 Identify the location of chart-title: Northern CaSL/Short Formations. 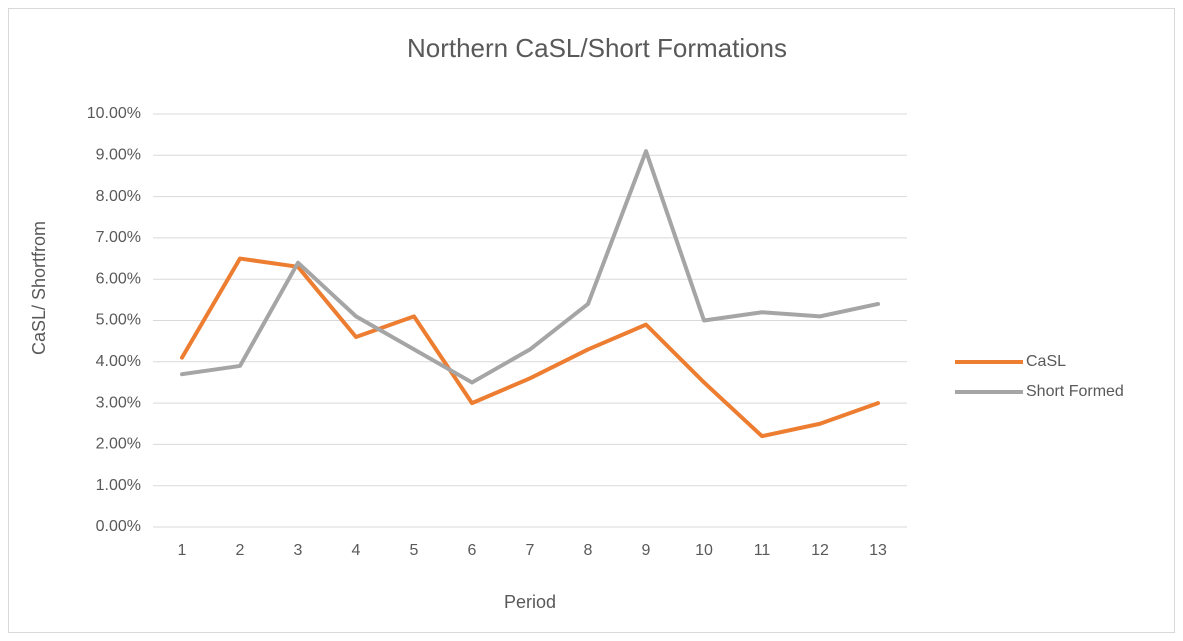
(597, 48).